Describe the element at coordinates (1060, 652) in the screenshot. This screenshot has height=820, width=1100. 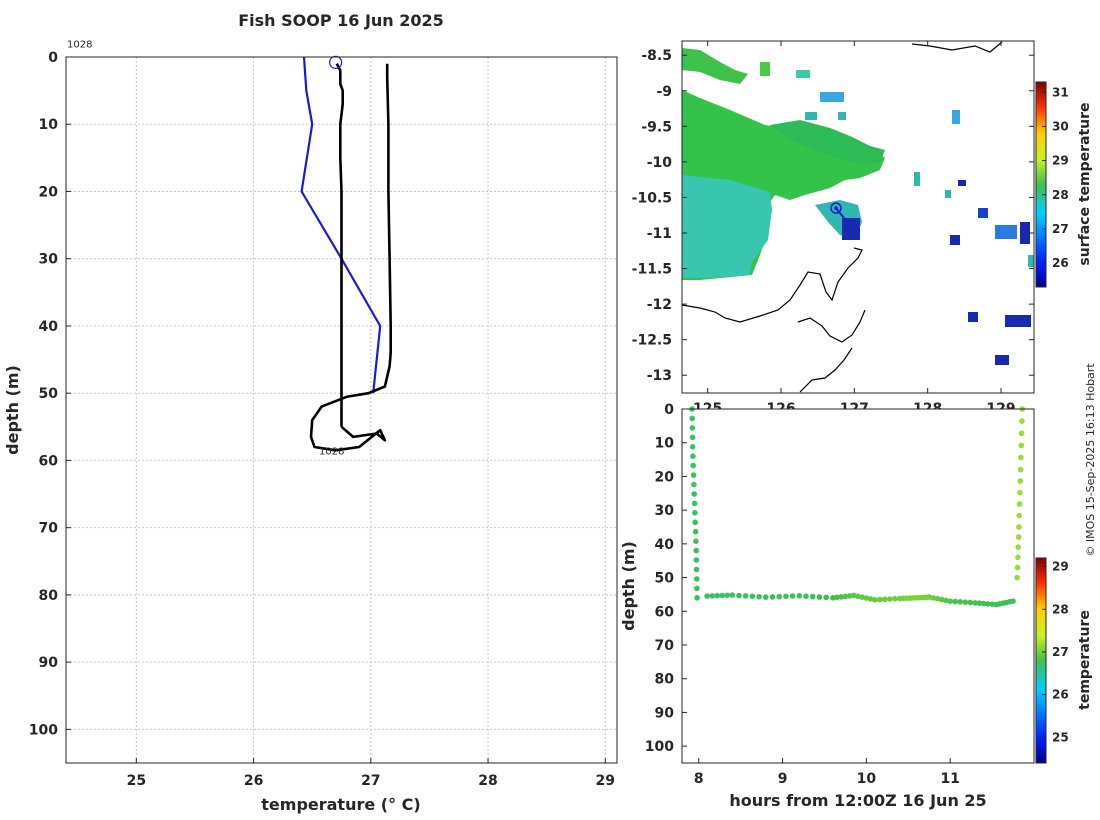
I see `section-colorbar-tick-label: 27` at that location.